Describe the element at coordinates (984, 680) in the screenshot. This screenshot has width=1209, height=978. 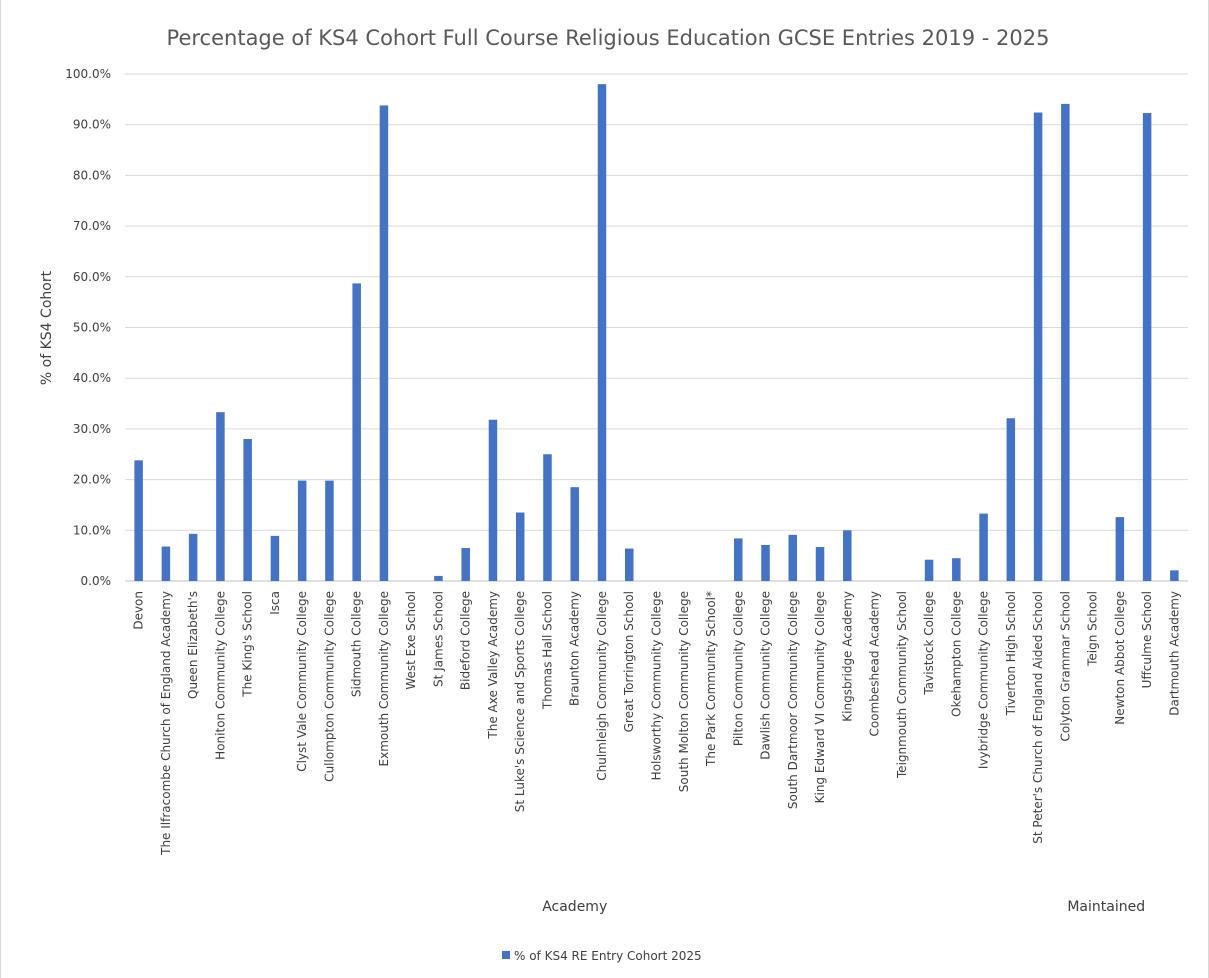
I see `x-category-label: Ivybridge Community College` at that location.